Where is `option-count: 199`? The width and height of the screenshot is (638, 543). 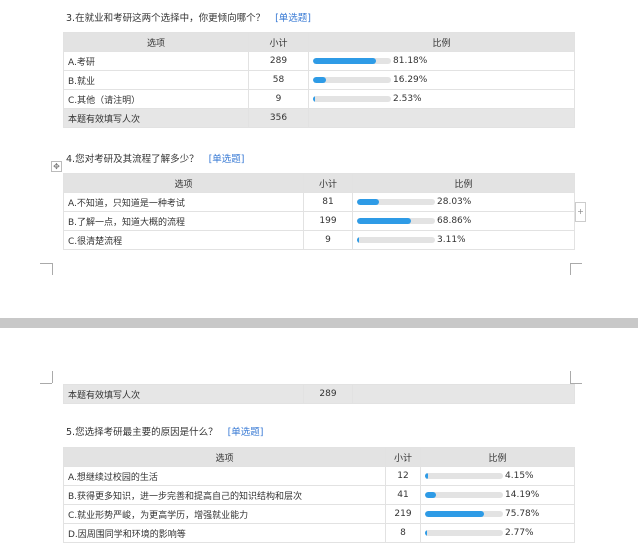 option-count: 199 is located at coordinates (328, 221).